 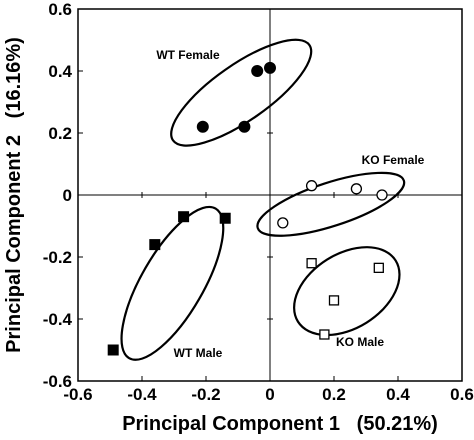 What do you see at coordinates (67, 195) in the screenshot?
I see `y-tick-label: 0` at bounding box center [67, 195].